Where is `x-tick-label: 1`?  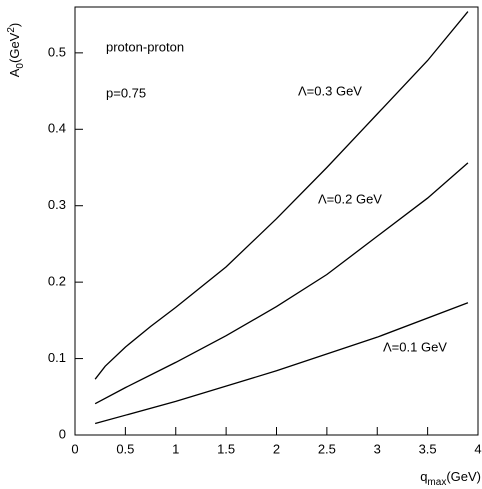
x-tick-label: 1 is located at coordinates (175, 448).